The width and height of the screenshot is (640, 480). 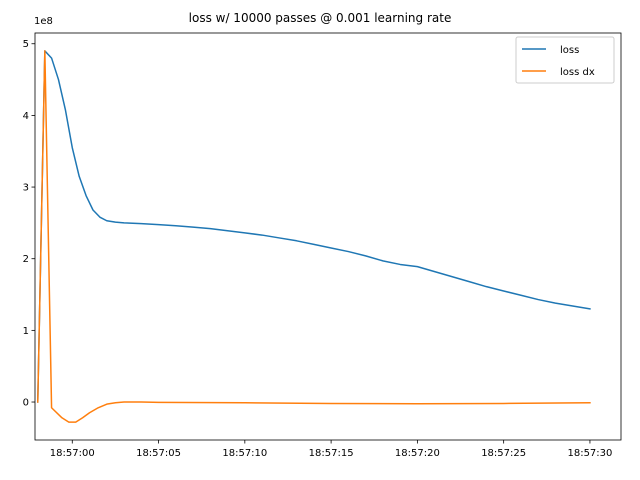 What do you see at coordinates (26, 259) in the screenshot?
I see `y-tick-label: 2` at bounding box center [26, 259].